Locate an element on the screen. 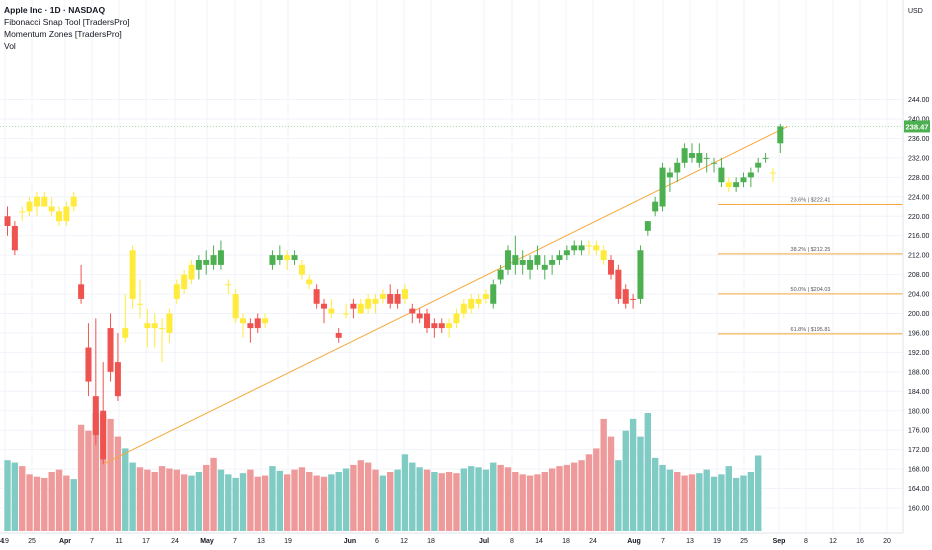 The width and height of the screenshot is (932, 550). indicator-volume: Vol is located at coordinates (10, 46).